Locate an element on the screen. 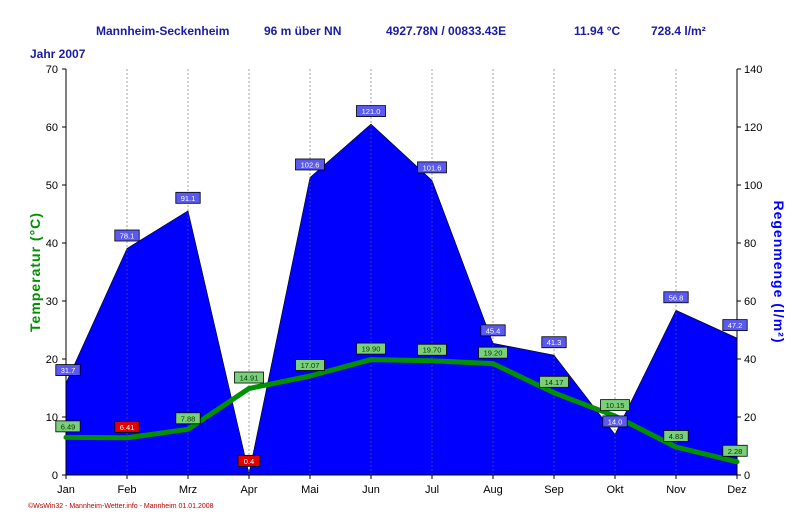  rain-data-label: 101.6 is located at coordinates (432, 167).